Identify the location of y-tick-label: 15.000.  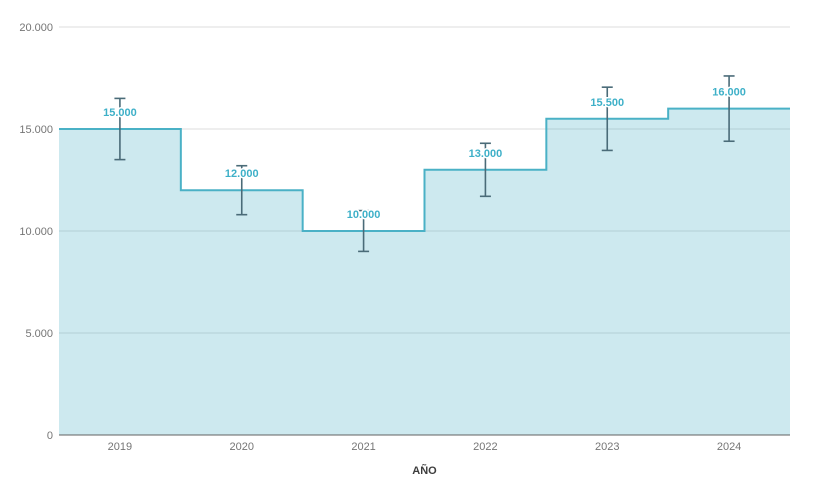
(36, 130).